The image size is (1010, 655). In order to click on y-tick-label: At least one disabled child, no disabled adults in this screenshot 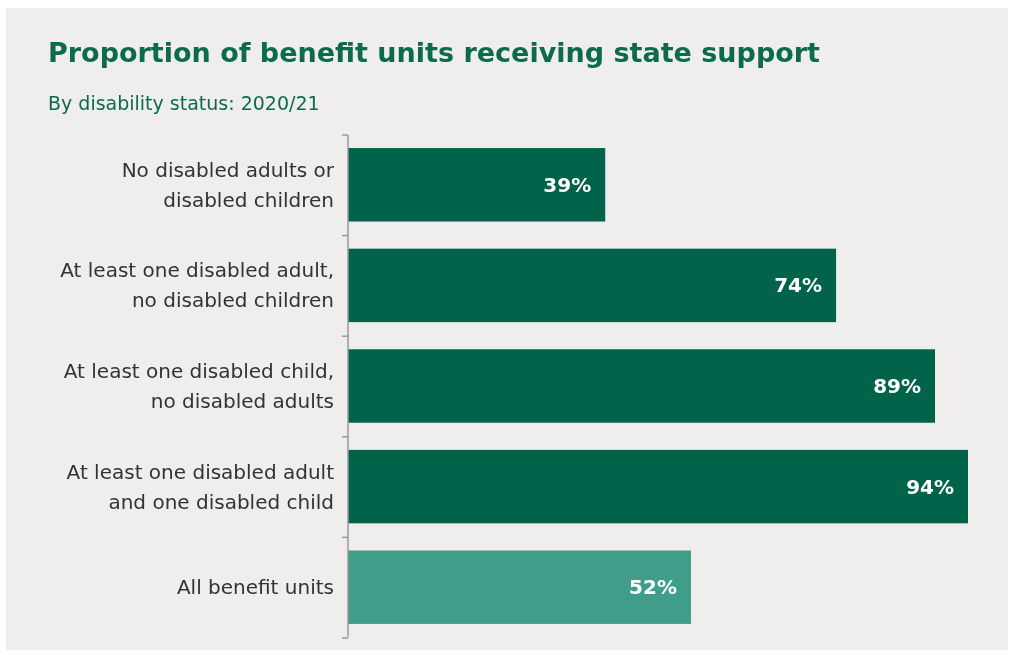, I will do `click(198, 386)`.